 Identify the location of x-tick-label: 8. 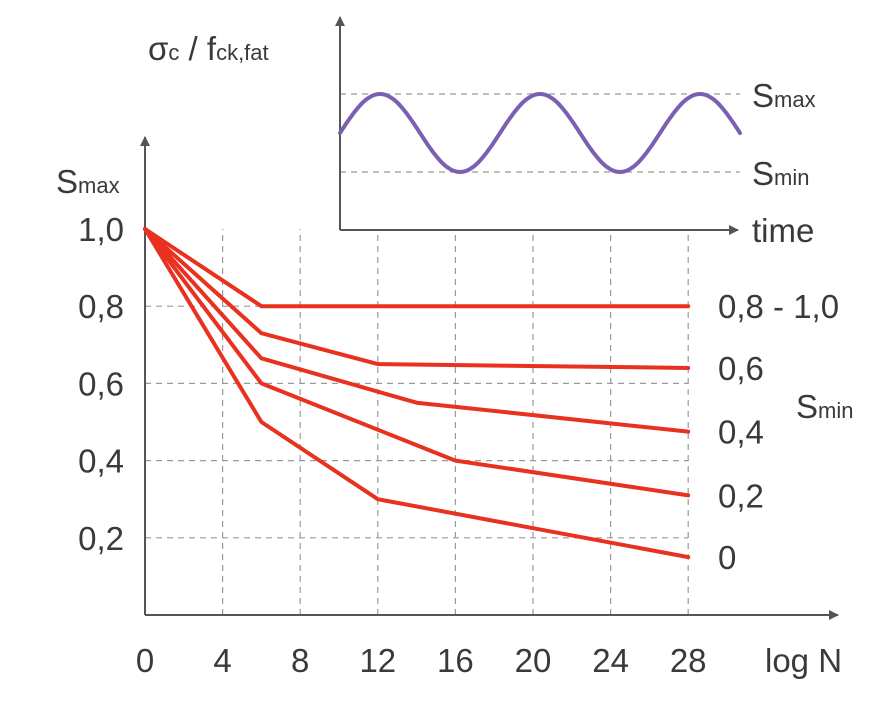
(300, 660).